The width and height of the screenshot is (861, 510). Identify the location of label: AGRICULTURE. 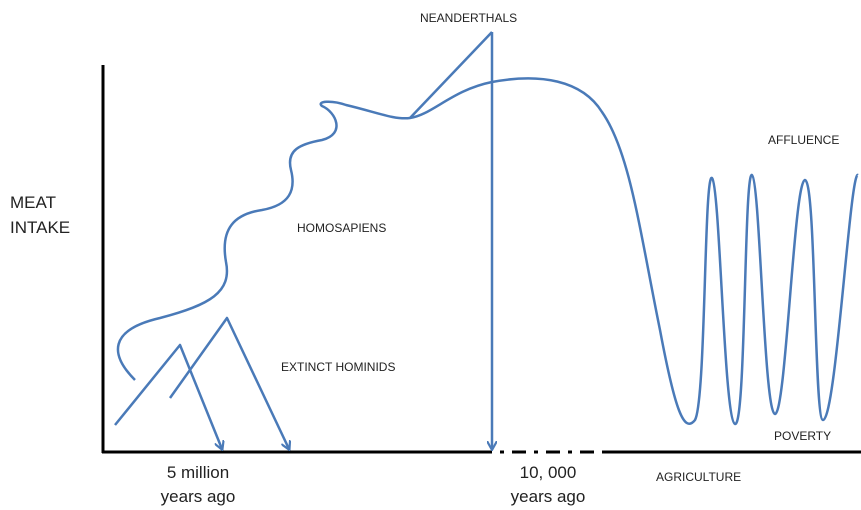
(698, 477).